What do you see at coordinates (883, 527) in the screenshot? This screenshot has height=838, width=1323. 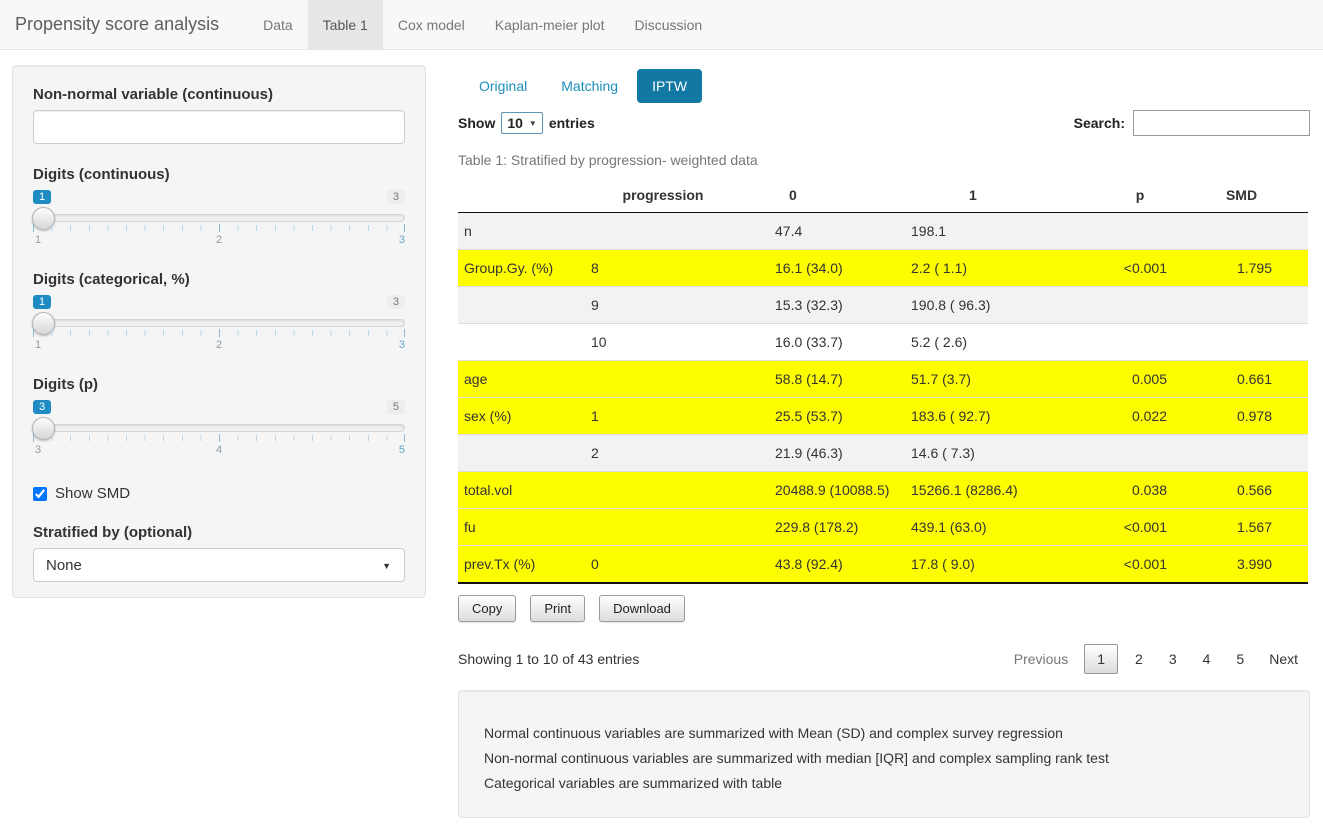 I see `table-row: fu 229.8 (178.2) 439.1 (63.0) <0.001 1.567` at bounding box center [883, 527].